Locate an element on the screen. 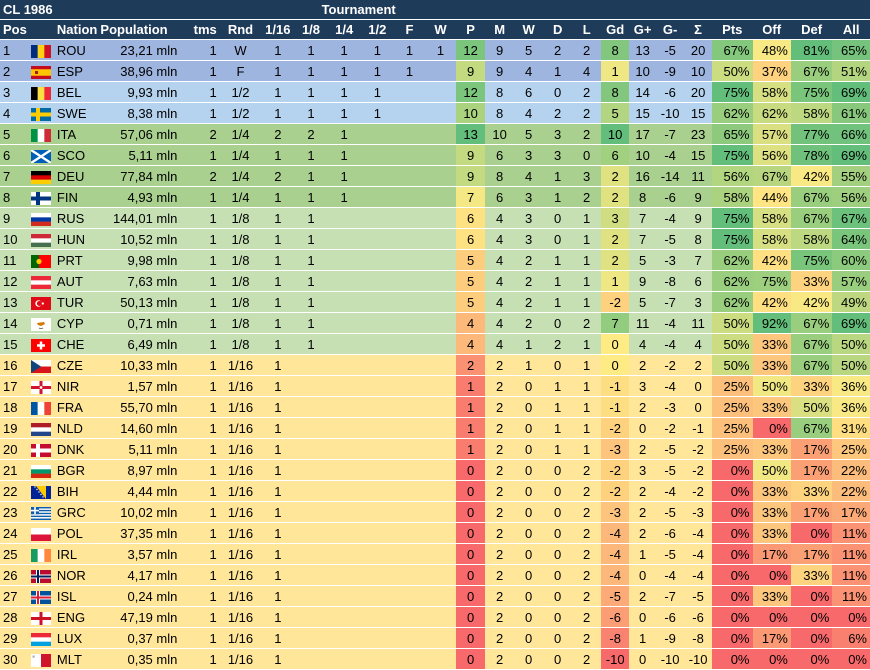  wins-cell: 2 is located at coordinates (529, 260).